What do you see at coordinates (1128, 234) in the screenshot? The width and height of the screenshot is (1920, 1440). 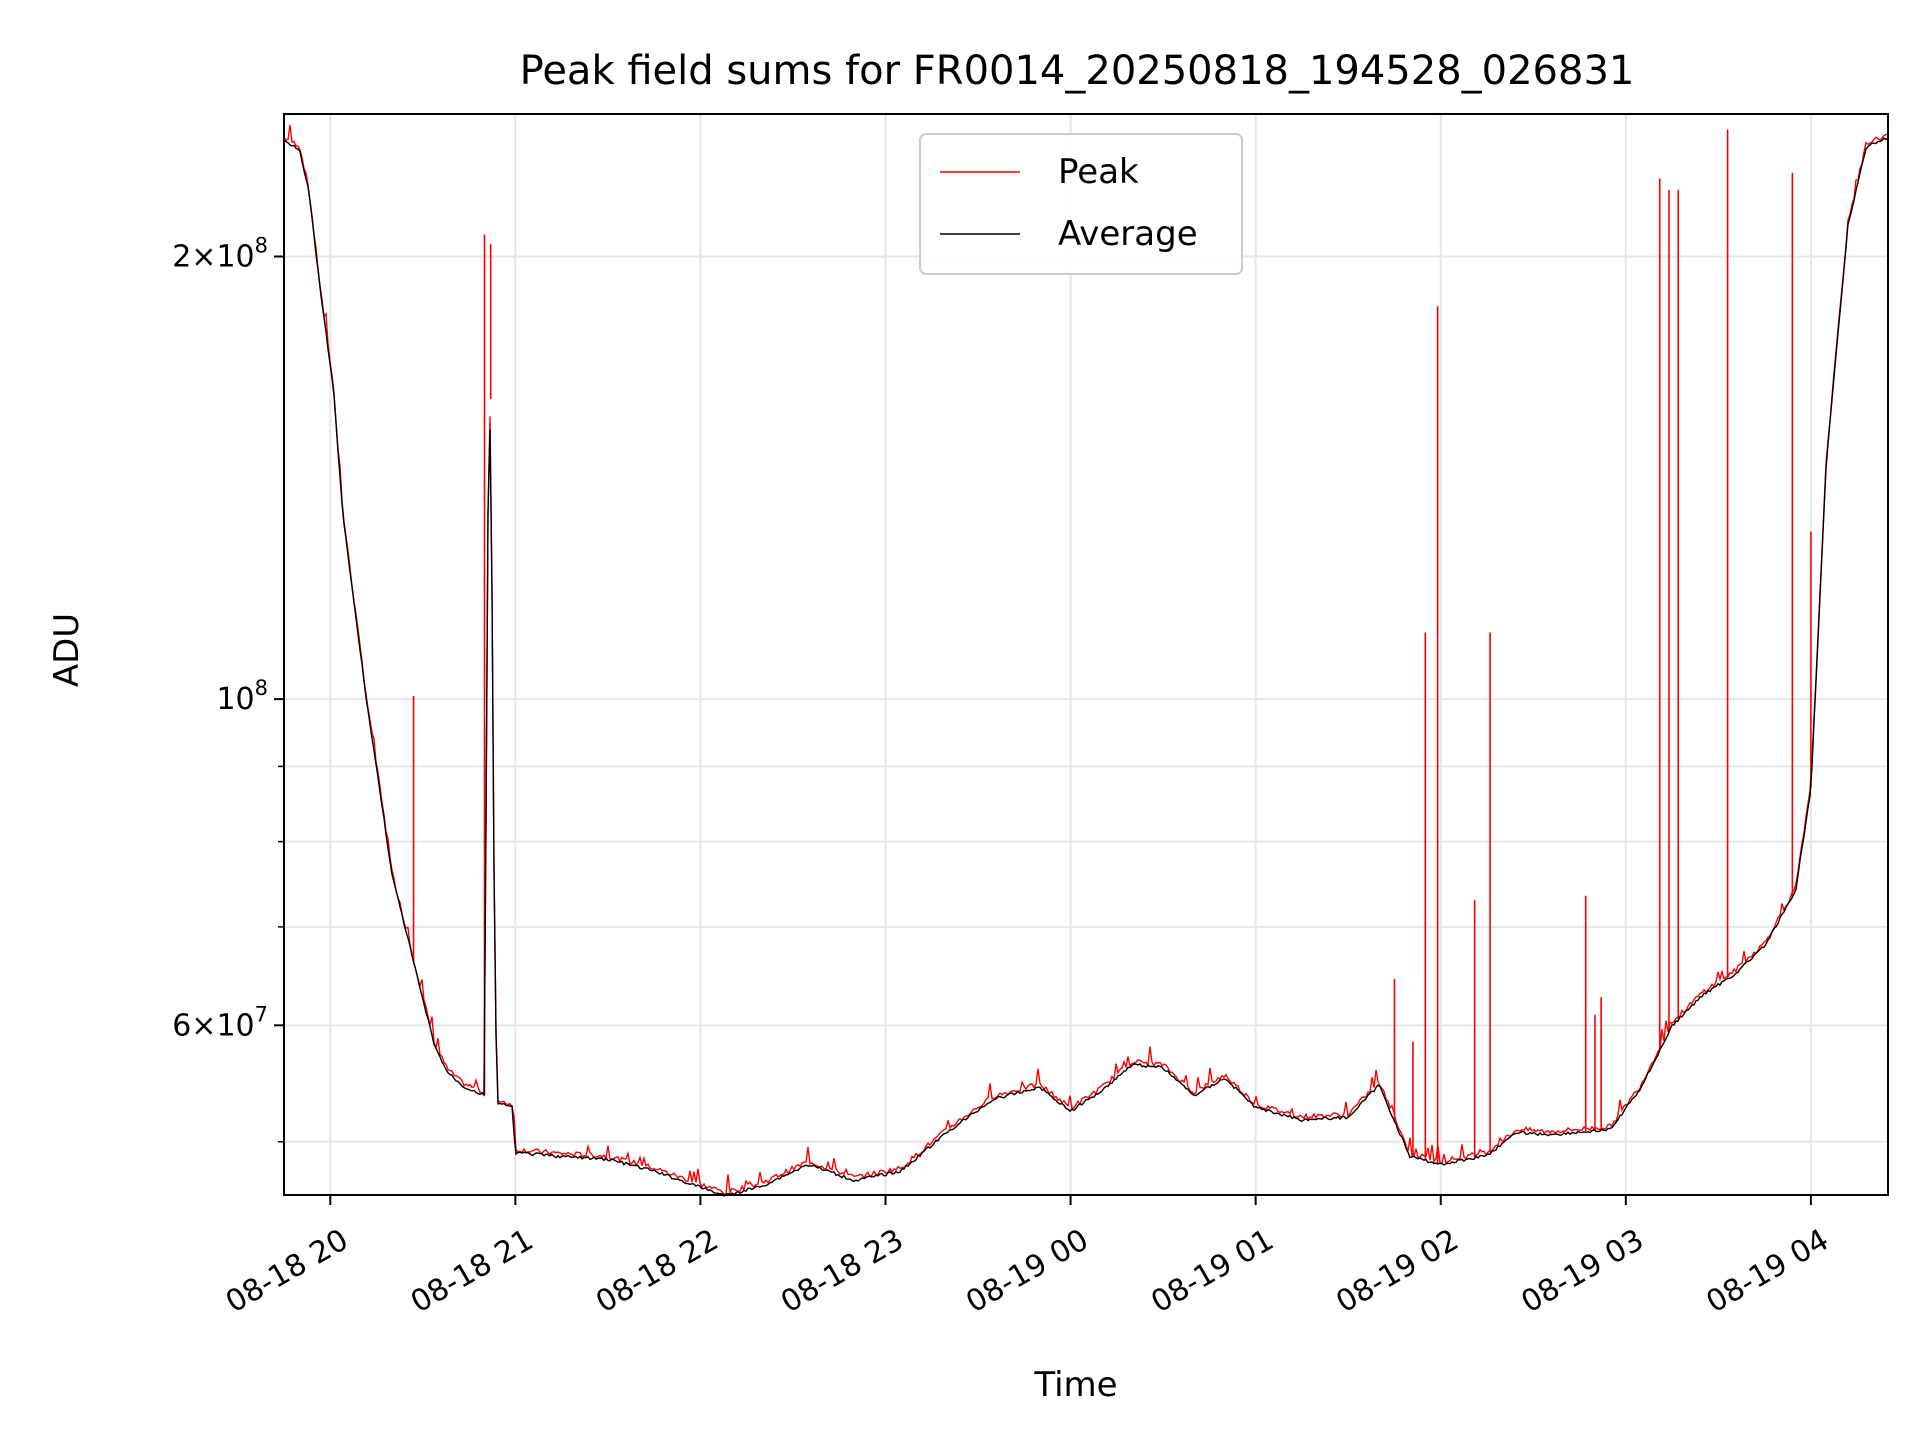 I see `legend-label: Average` at bounding box center [1128, 234].